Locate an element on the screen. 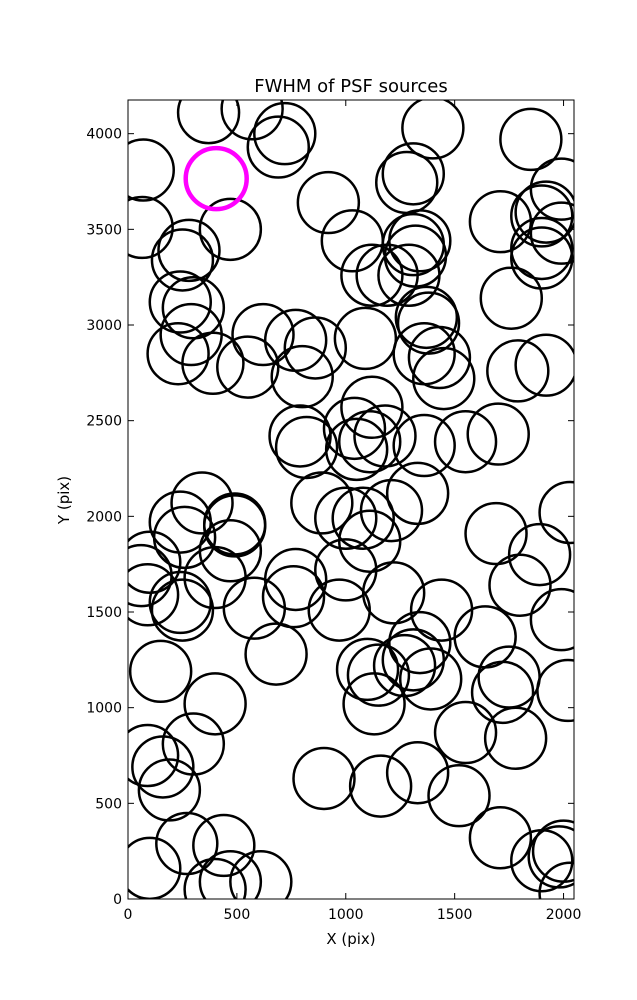 This screenshot has width=637, height=1000. y-tick-label: 2500 is located at coordinates (104, 422).